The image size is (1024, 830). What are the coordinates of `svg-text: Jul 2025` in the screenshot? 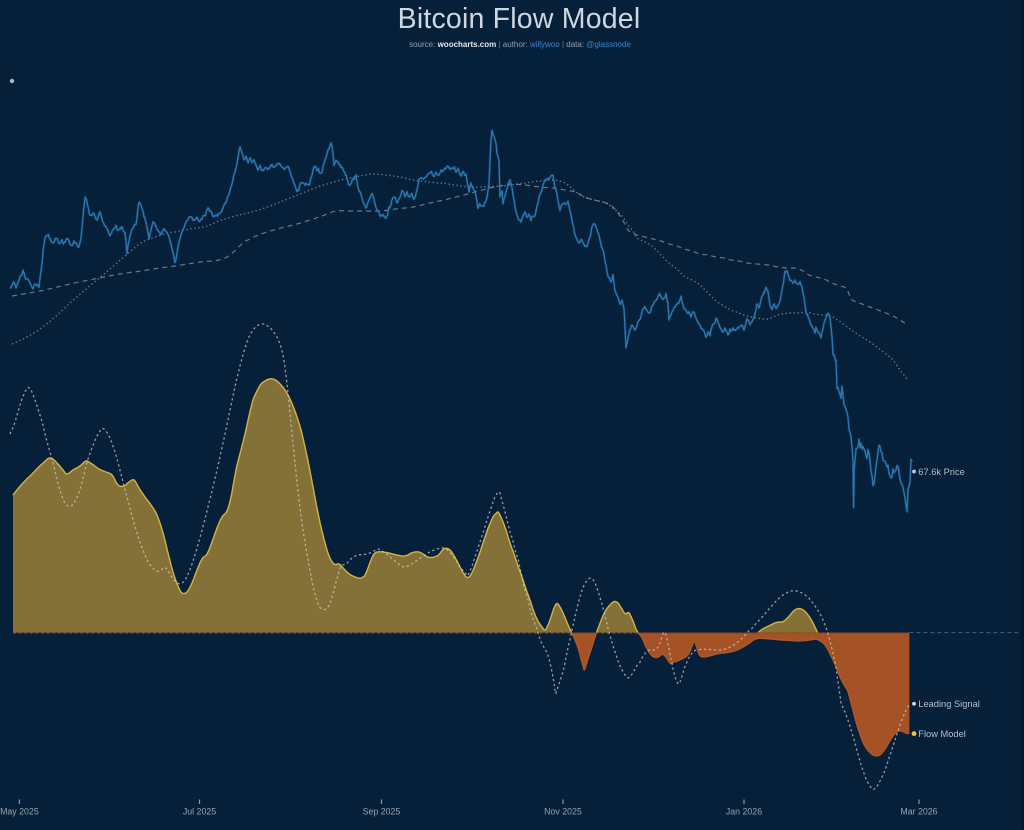 It's located at (199, 812).